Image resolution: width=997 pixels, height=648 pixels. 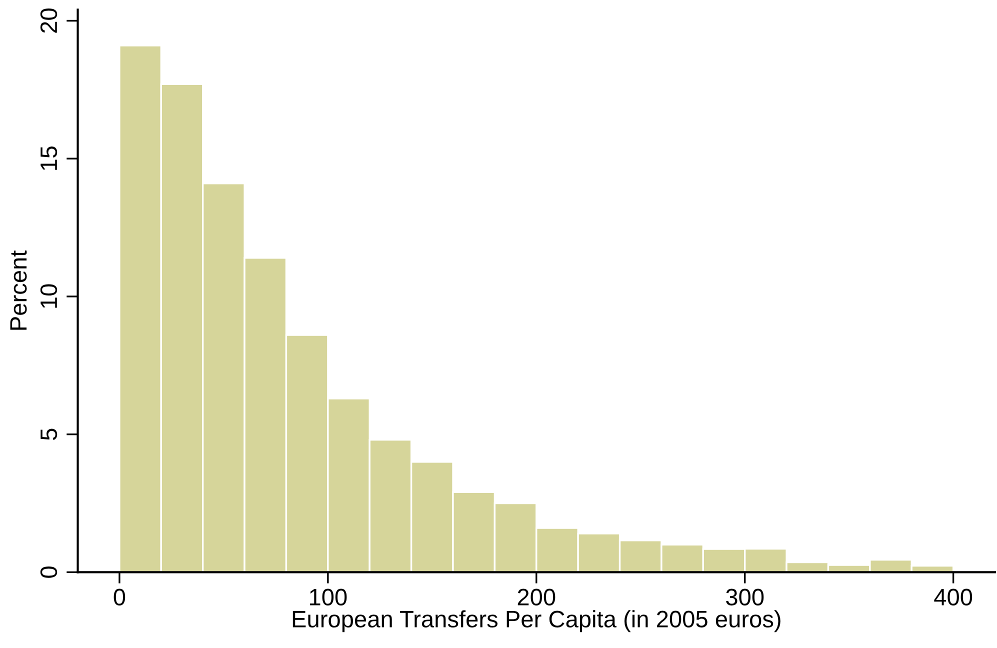 I want to click on x-axis-title: European Transfers Per Capita (in 2005 euros), so click(x=536, y=621).